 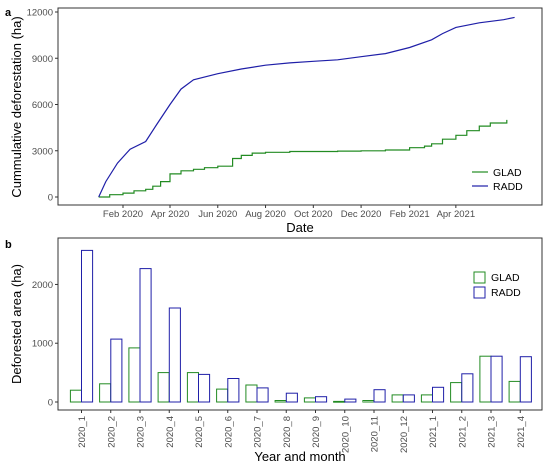 What do you see at coordinates (265, 214) in the screenshot?
I see `a-x-tick-label: Aug 2020` at bounding box center [265, 214].